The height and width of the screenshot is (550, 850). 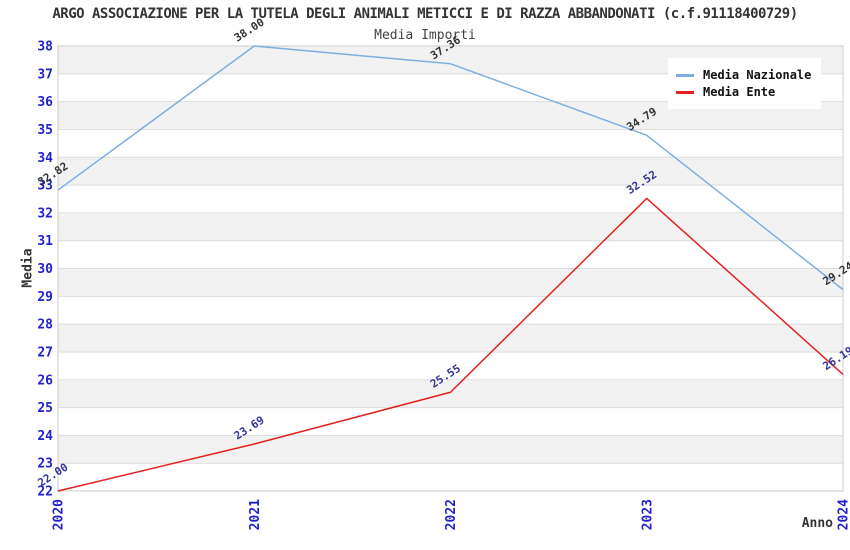 What do you see at coordinates (45, 186) in the screenshot?
I see `y-tick-label: 33` at bounding box center [45, 186].